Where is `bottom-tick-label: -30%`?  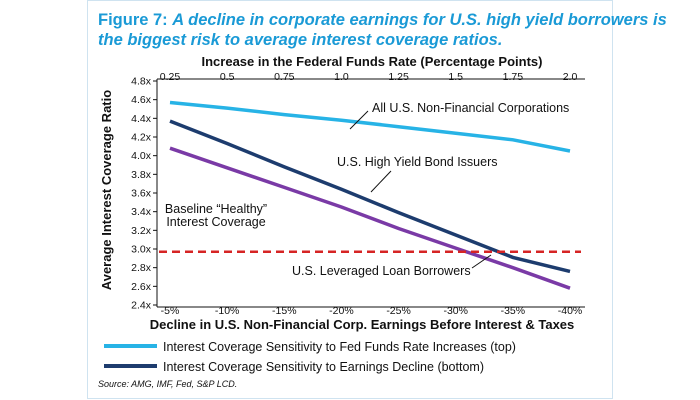 bottom-tick-label: -30% is located at coordinates (455, 311).